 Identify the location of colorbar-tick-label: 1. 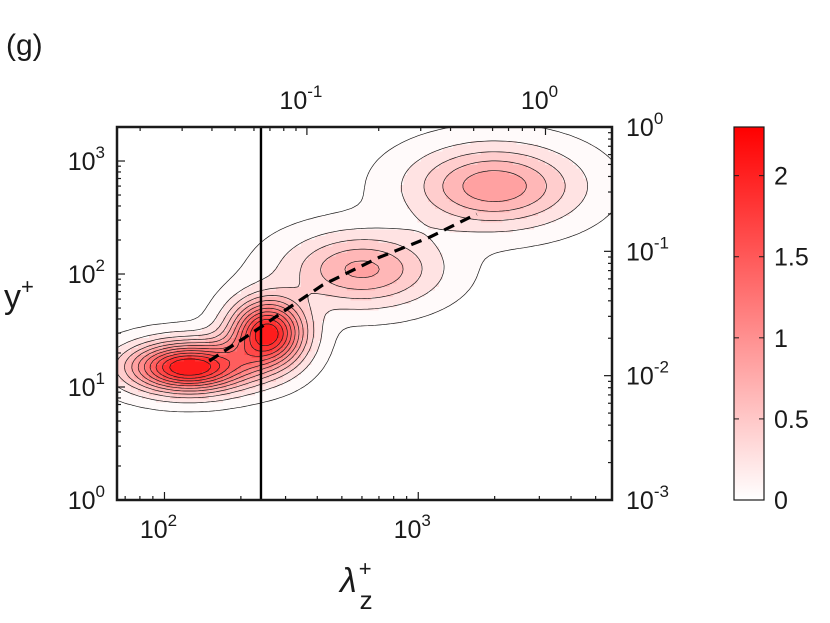
(781, 339).